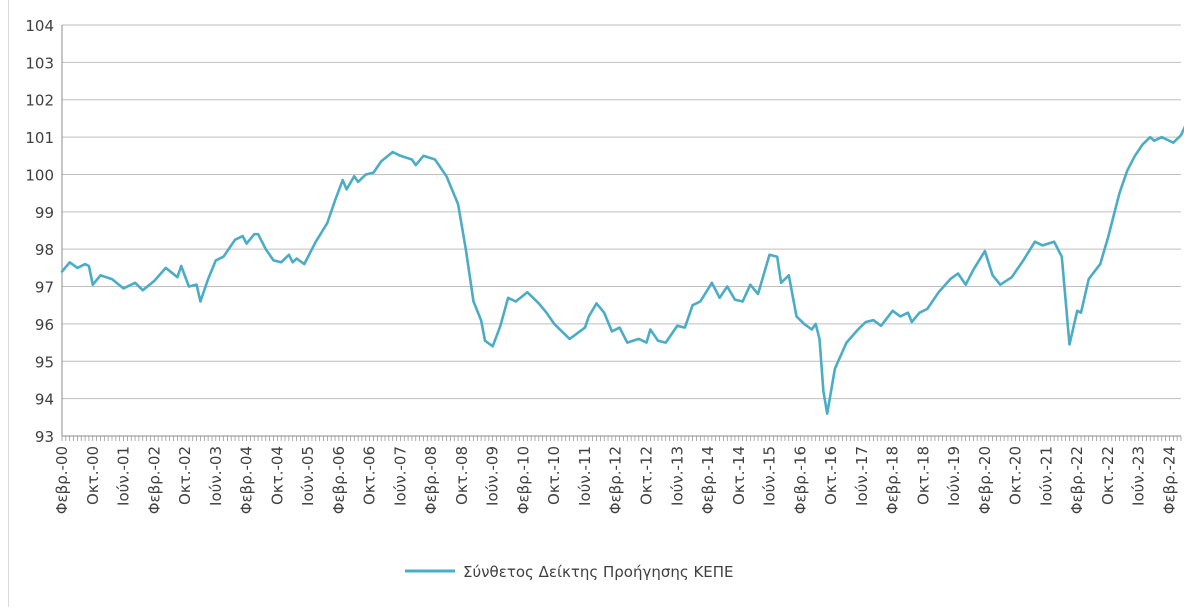 This screenshot has width=1184, height=607. I want to click on x-tick-label: Οκτ.-08, so click(462, 475).